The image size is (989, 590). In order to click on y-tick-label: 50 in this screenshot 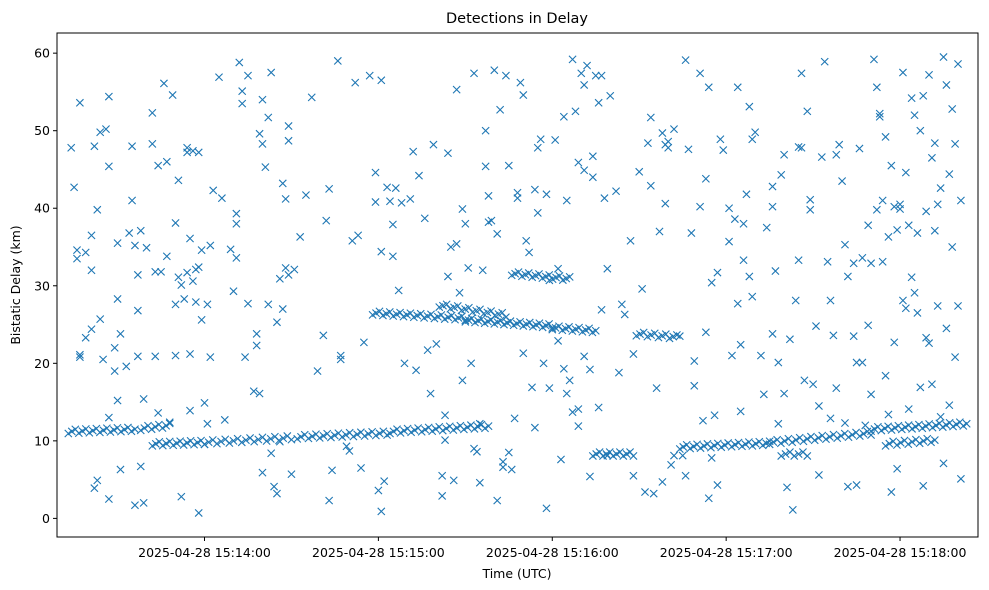, I will do `click(42, 130)`.